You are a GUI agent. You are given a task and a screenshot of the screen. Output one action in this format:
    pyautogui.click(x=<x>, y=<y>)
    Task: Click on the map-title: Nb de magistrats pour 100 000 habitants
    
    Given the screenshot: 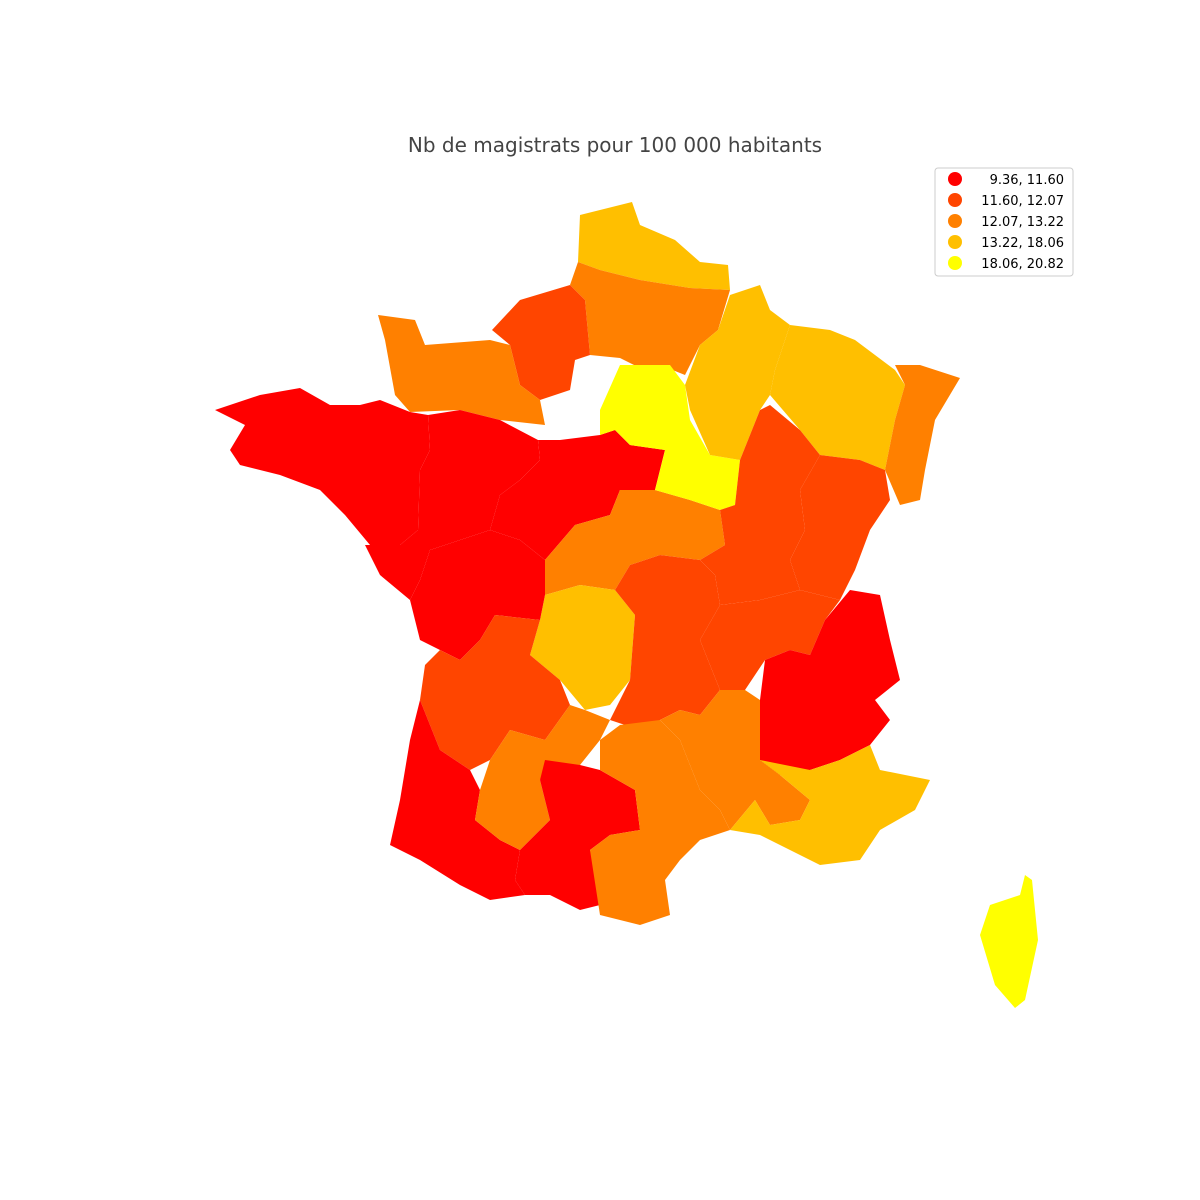 What is the action you would take?
    pyautogui.click(x=615, y=145)
    